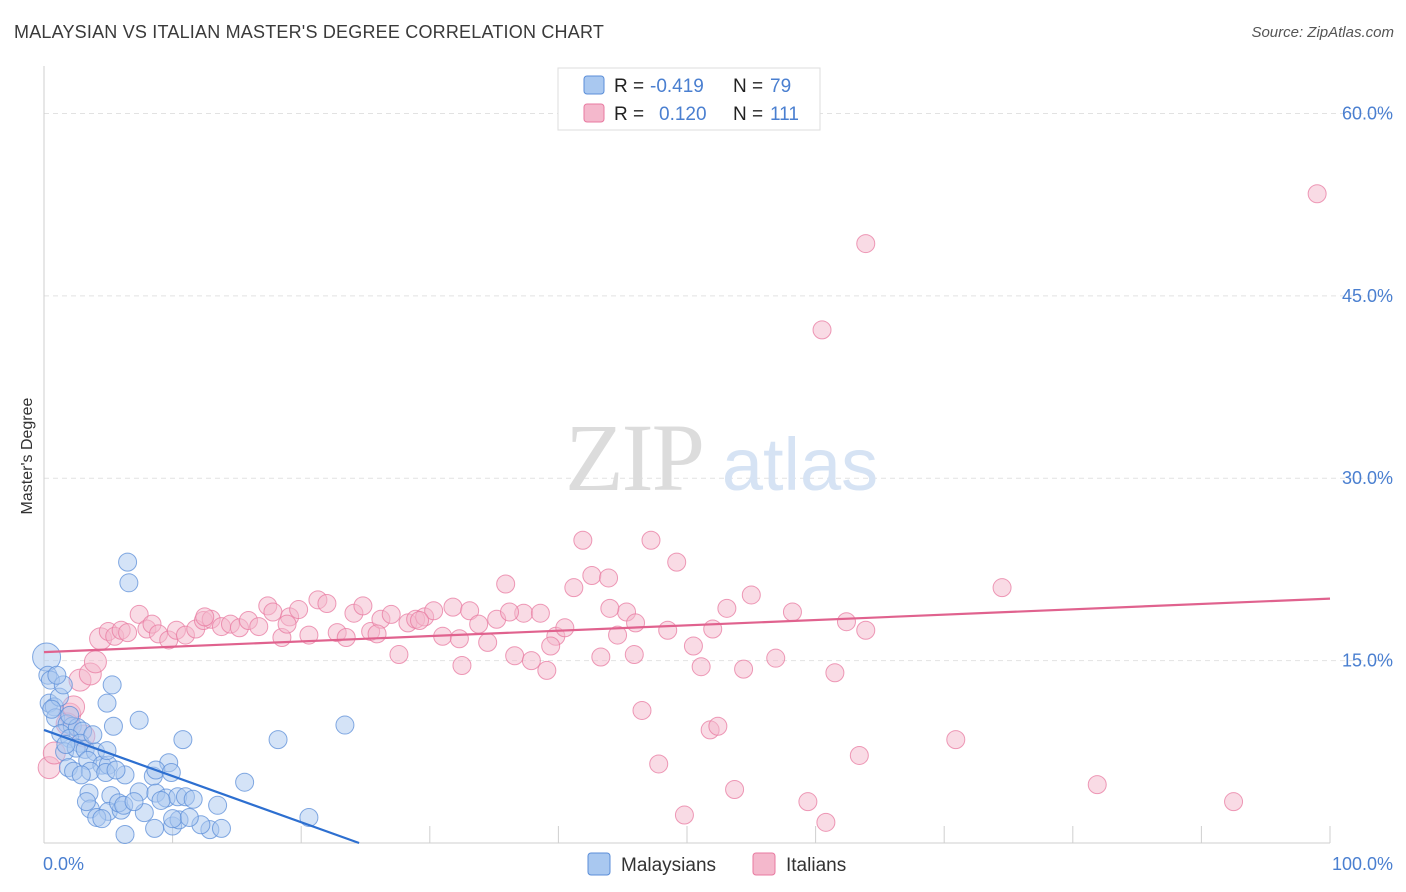 The height and width of the screenshot is (892, 1406). What do you see at coordinates (193, 698) in the screenshot?
I see `malaysians-points` at bounding box center [193, 698].